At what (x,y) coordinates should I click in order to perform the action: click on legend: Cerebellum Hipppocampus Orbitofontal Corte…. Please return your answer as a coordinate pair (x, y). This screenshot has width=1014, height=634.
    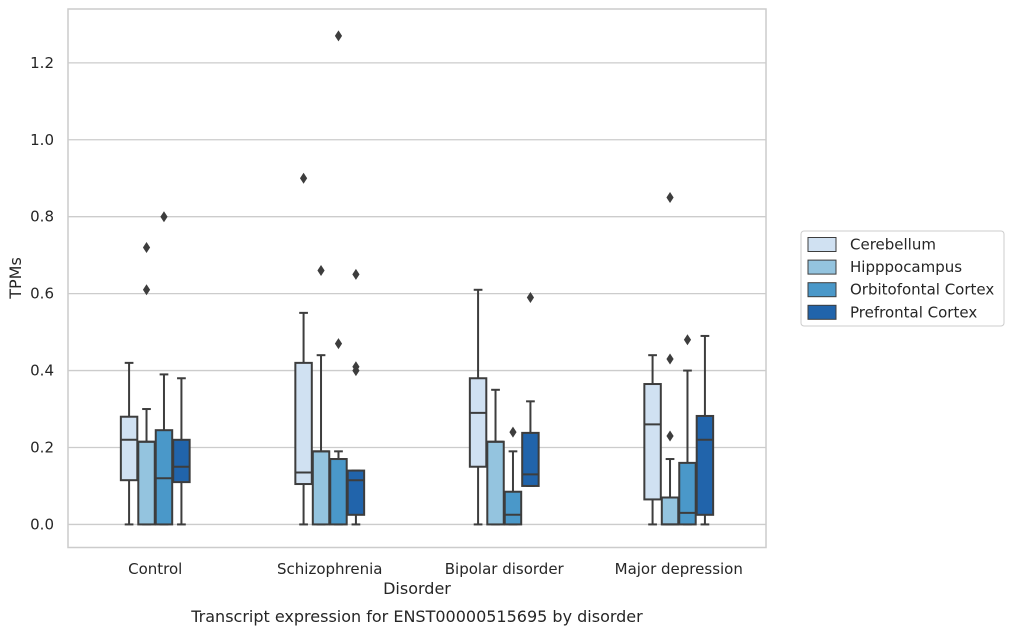
    Looking at the image, I should click on (902, 278).